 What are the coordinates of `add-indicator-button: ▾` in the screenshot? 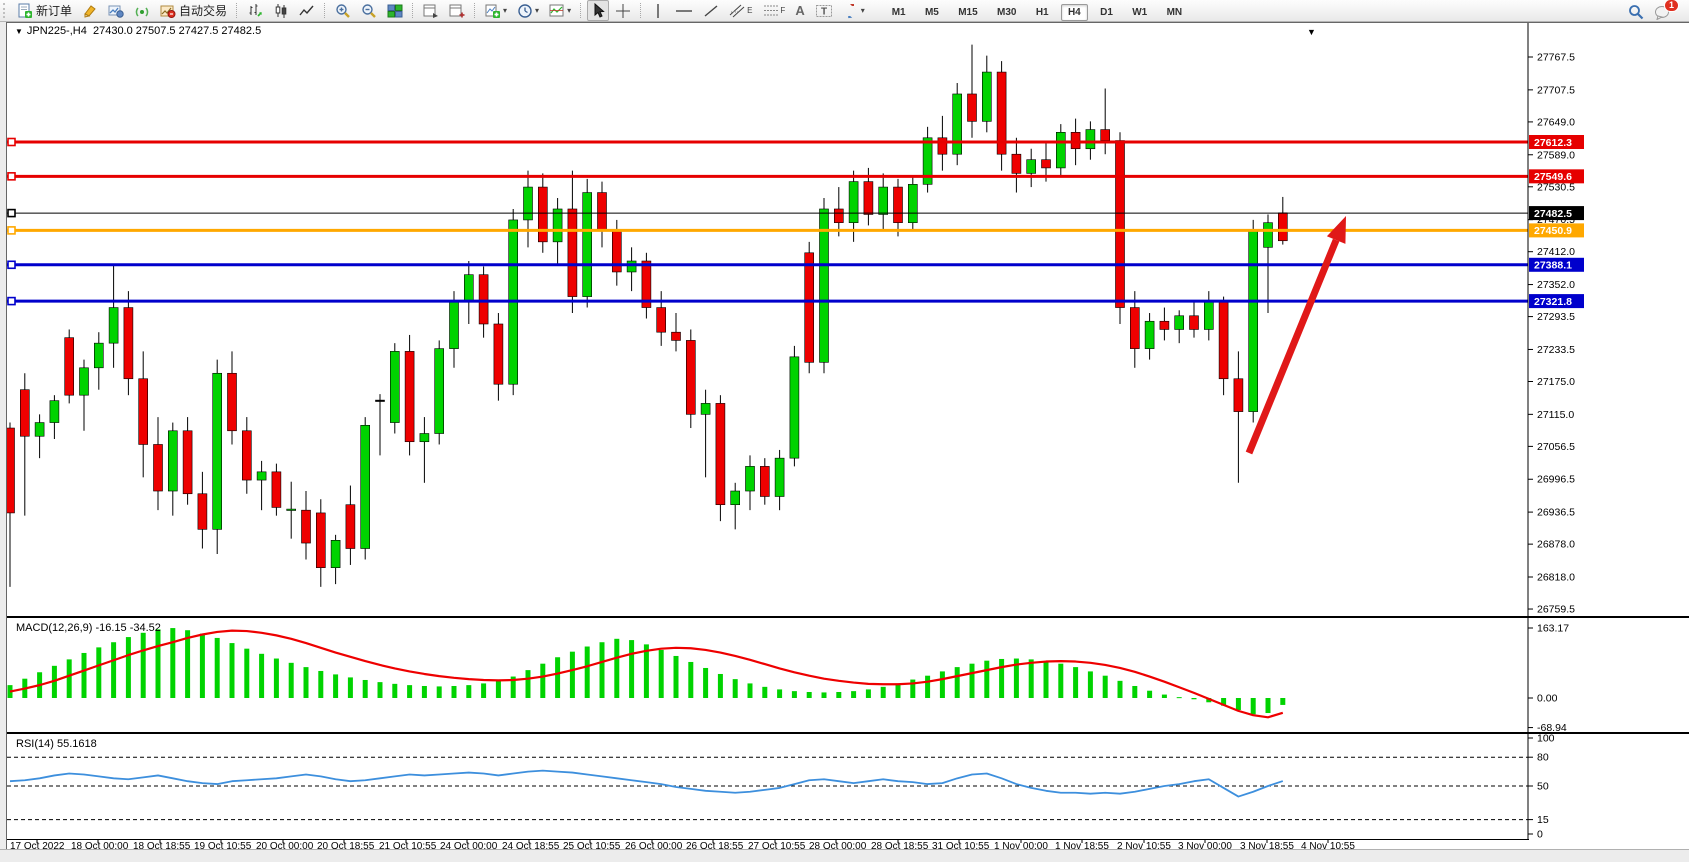 It's located at (496, 10).